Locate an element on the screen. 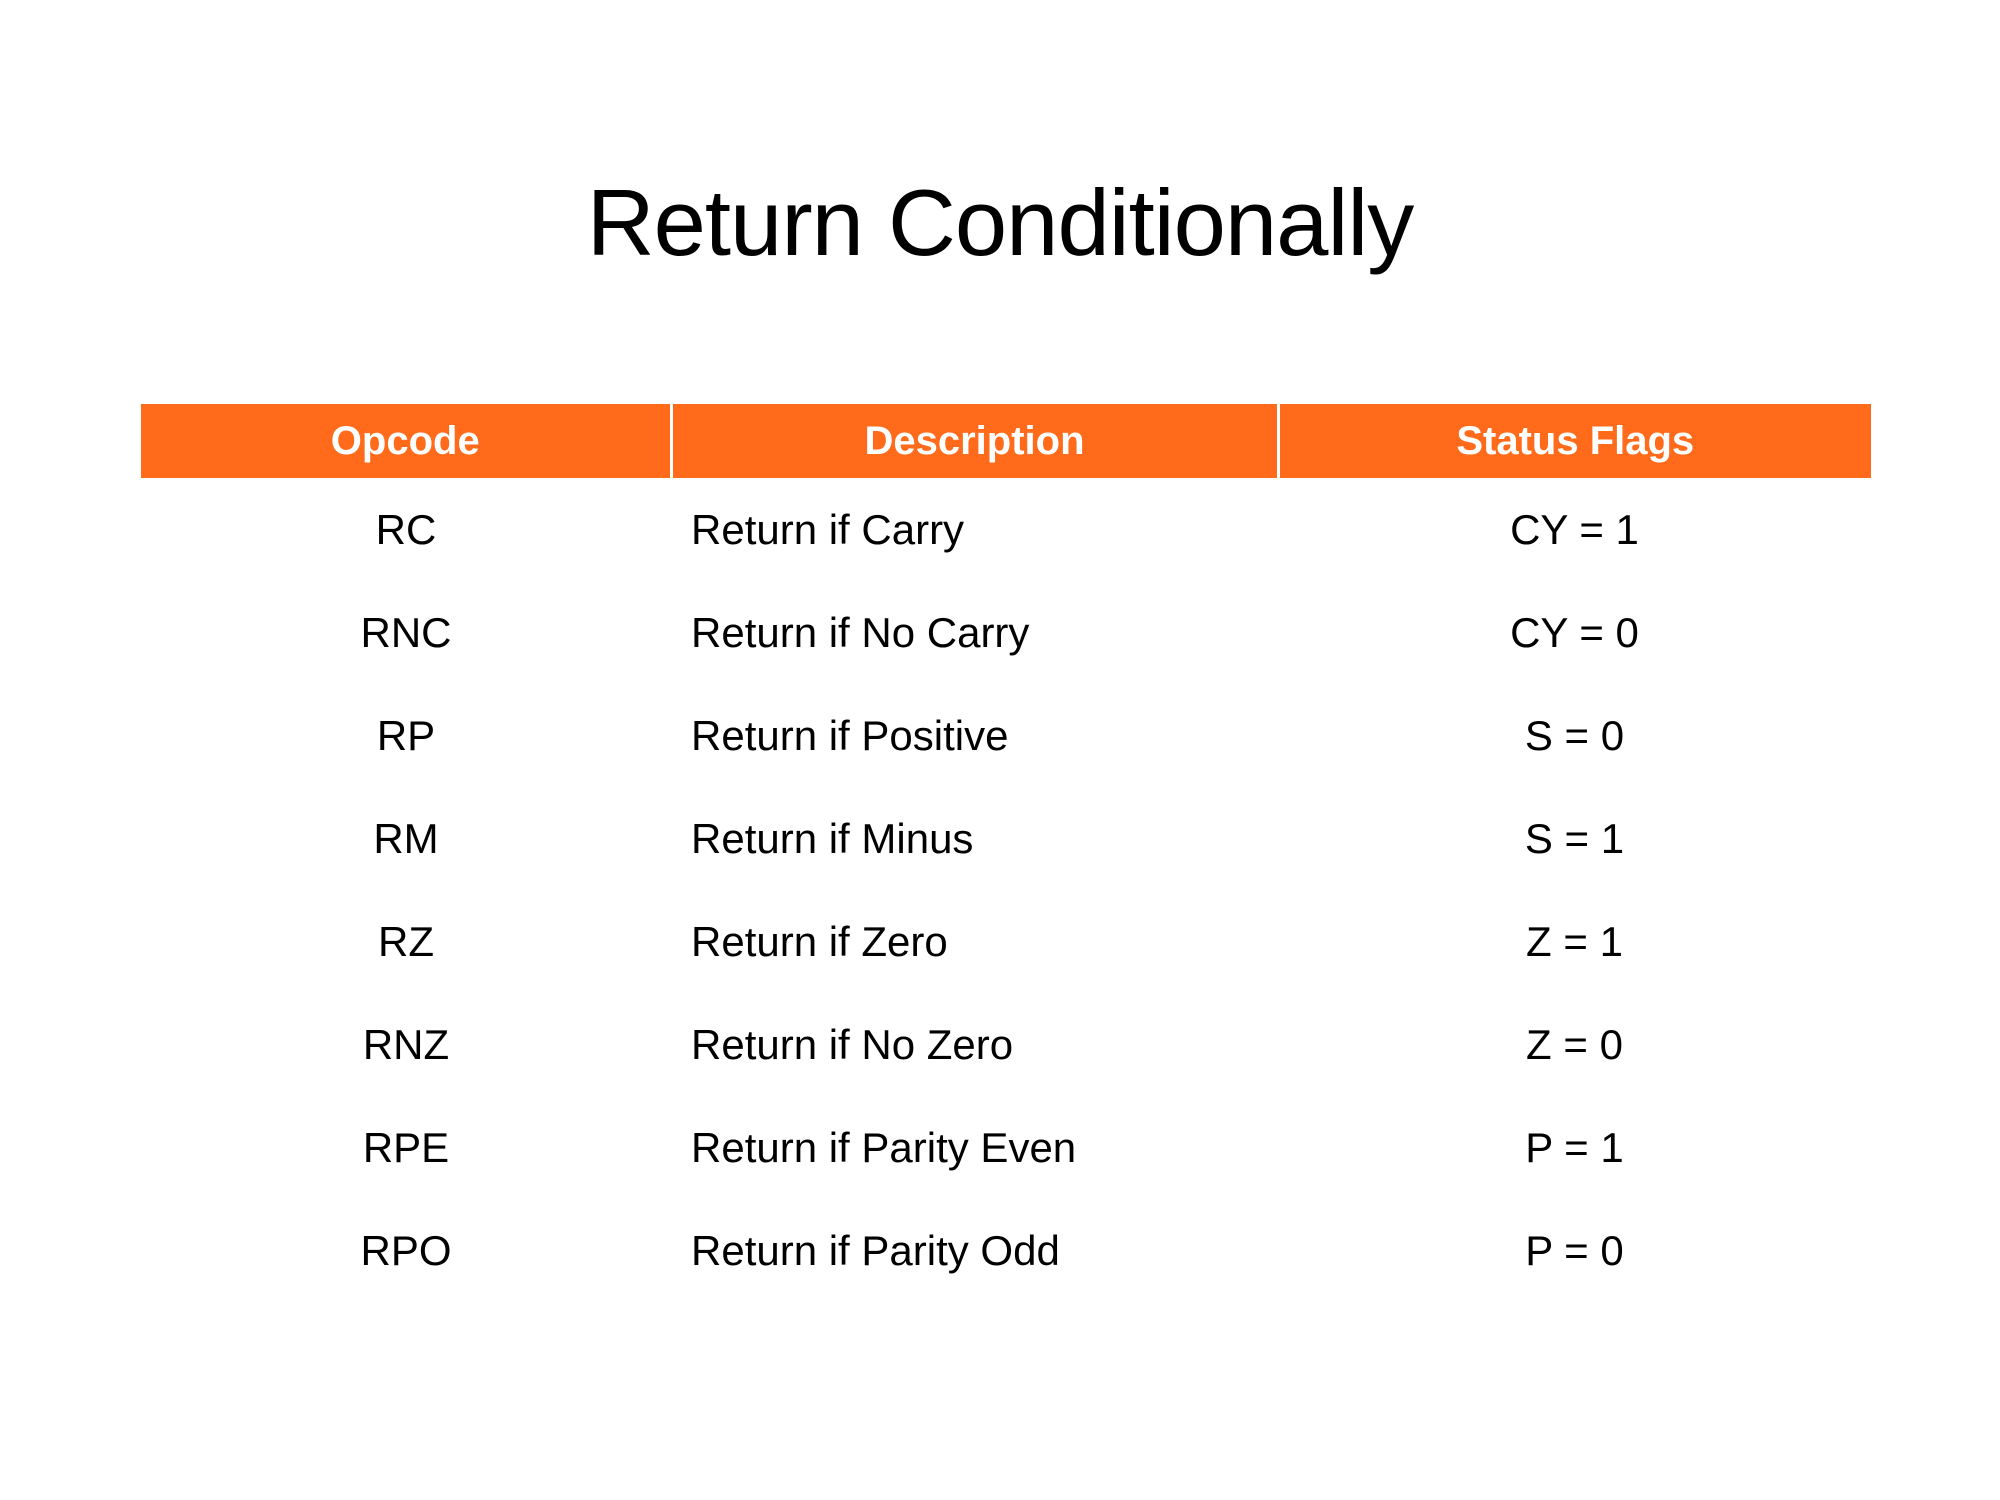  column-header-status-flags: Status Flags is located at coordinates (1573, 441).